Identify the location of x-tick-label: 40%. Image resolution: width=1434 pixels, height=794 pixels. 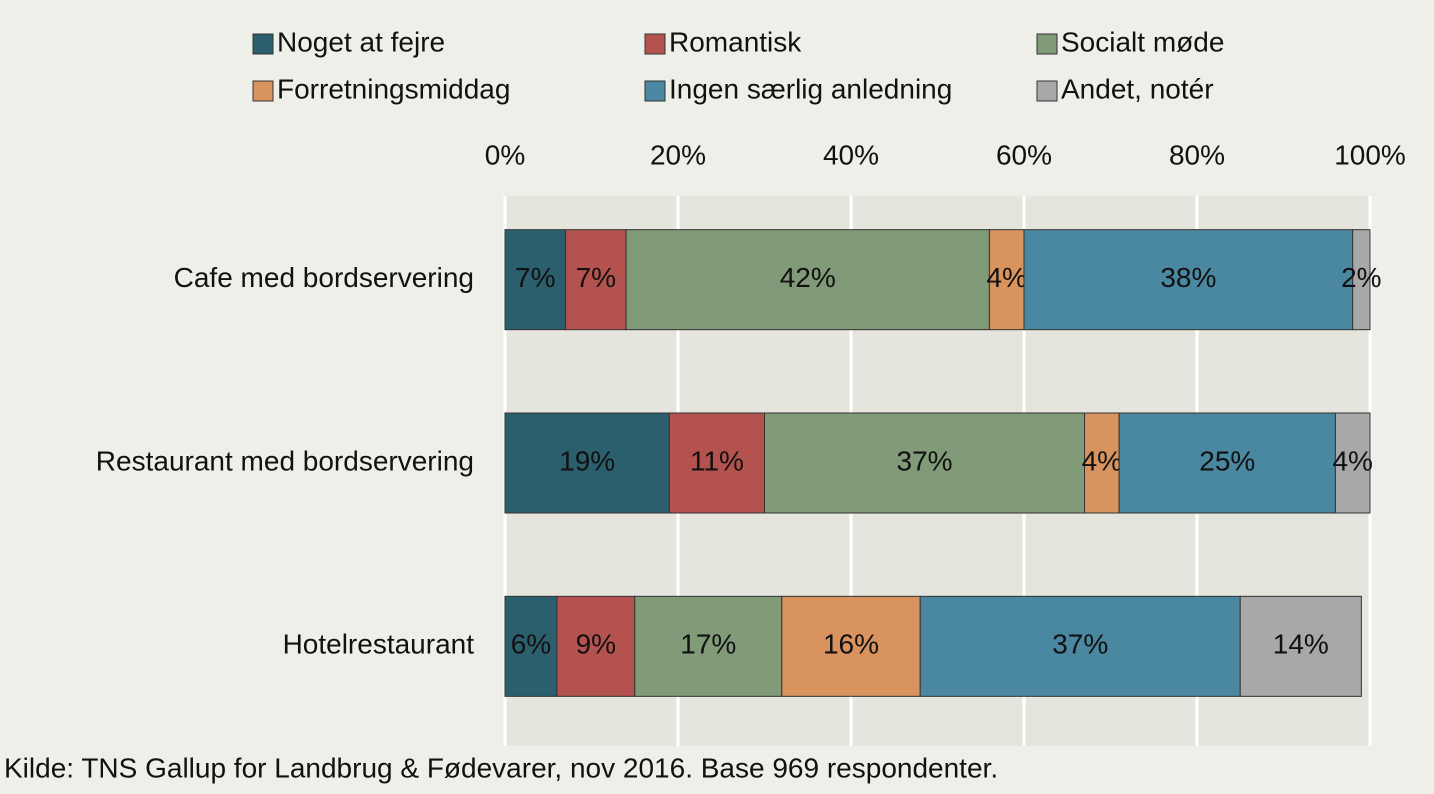
(851, 154).